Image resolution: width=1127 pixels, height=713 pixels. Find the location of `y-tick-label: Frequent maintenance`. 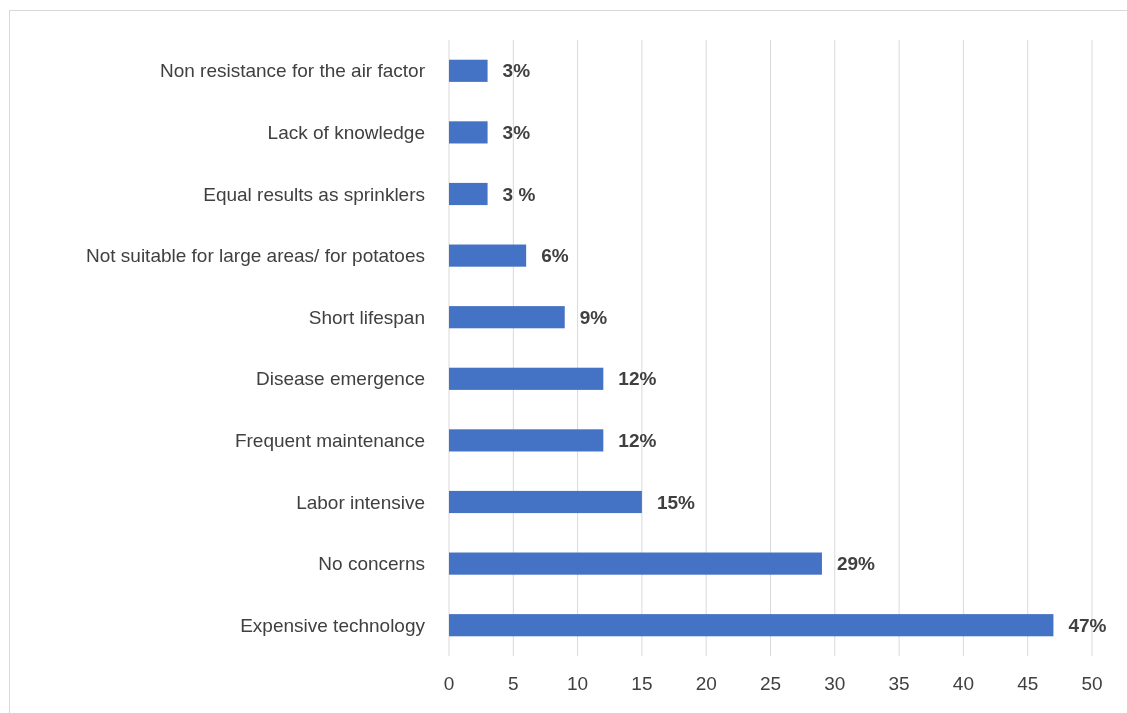

y-tick-label: Frequent maintenance is located at coordinates (329, 441).